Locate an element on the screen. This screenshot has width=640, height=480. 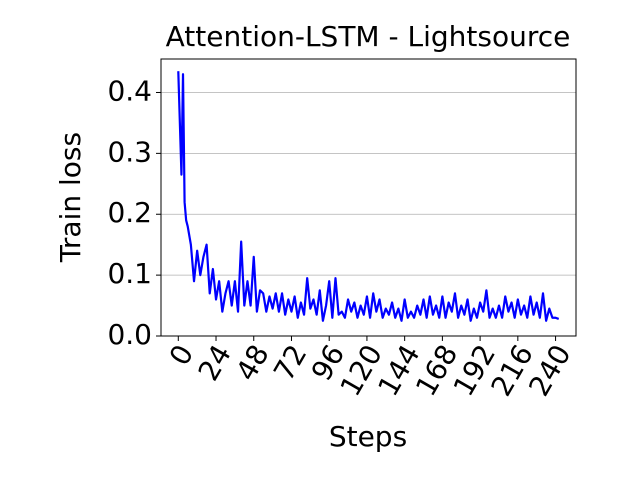
y-tick-label: 0.3 is located at coordinates (129, 151).